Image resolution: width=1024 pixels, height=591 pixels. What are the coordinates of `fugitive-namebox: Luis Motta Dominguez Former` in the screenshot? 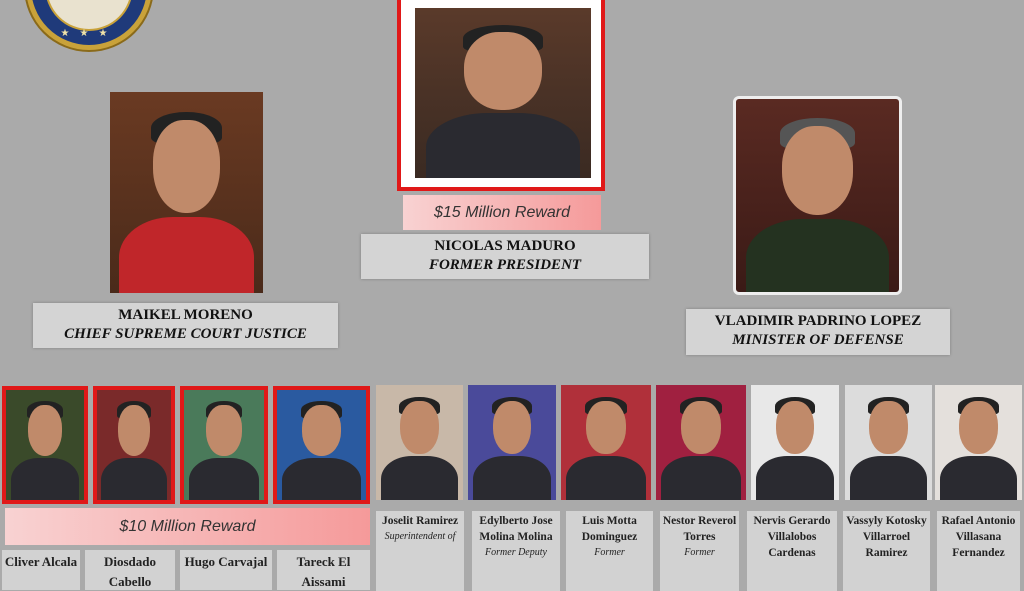 It's located at (609, 551).